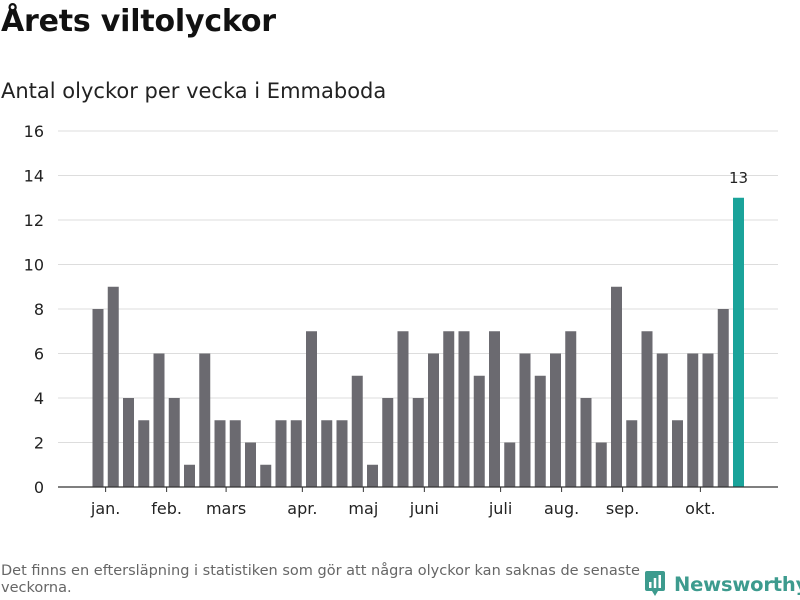 The image size is (800, 600). Describe the element at coordinates (561, 508) in the screenshot. I see `x-tick-label: aug.` at that location.